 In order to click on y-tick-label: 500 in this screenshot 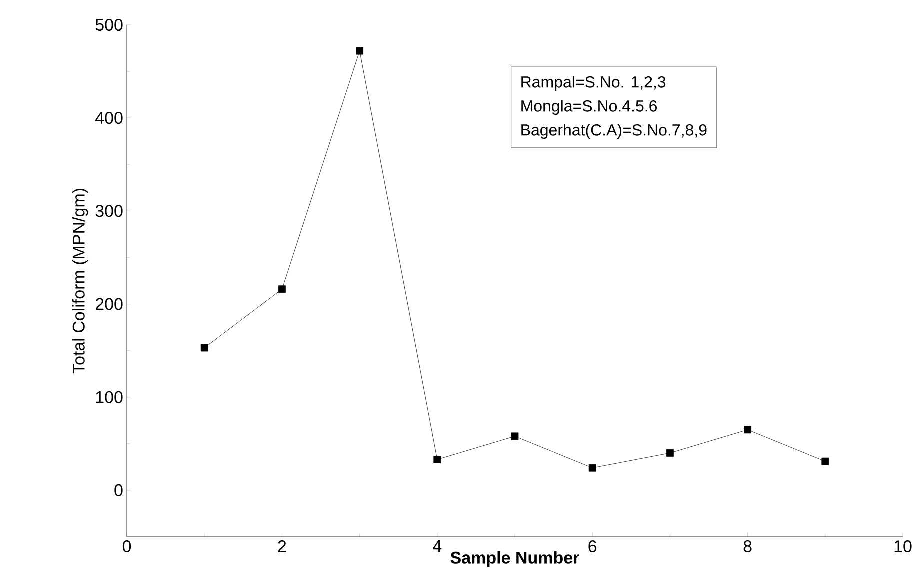, I will do `click(109, 25)`.